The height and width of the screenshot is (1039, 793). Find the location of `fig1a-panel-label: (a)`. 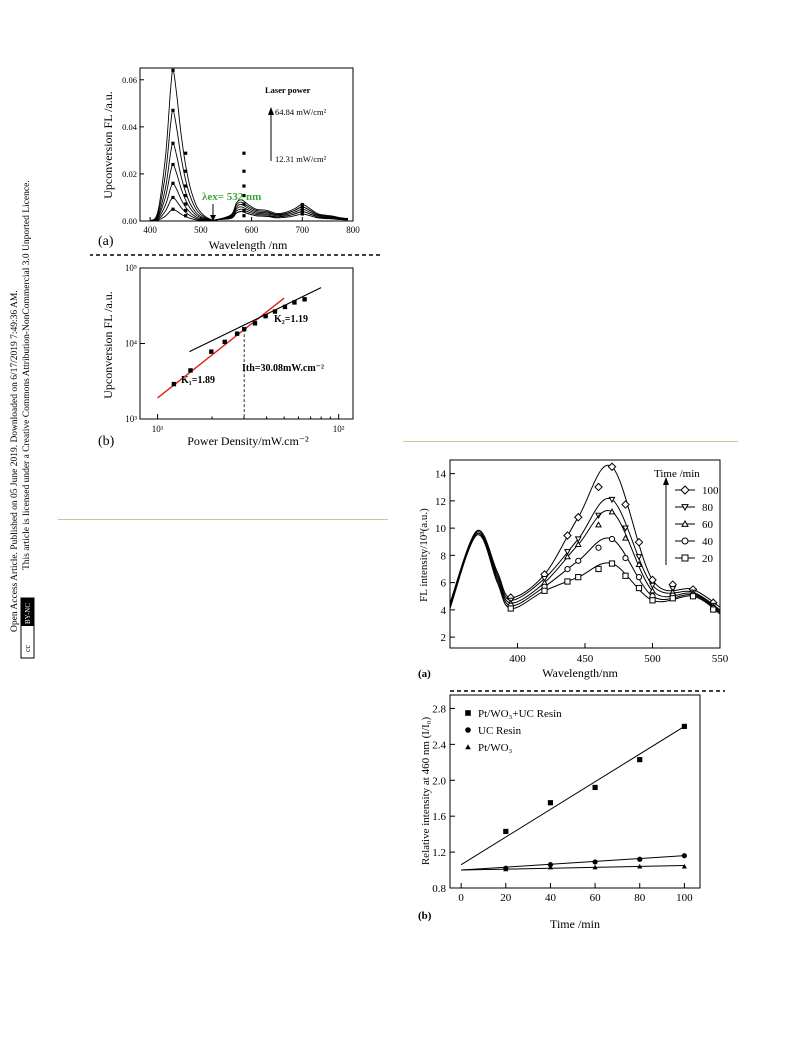

fig1a-panel-label: (a) is located at coordinates (106, 241).